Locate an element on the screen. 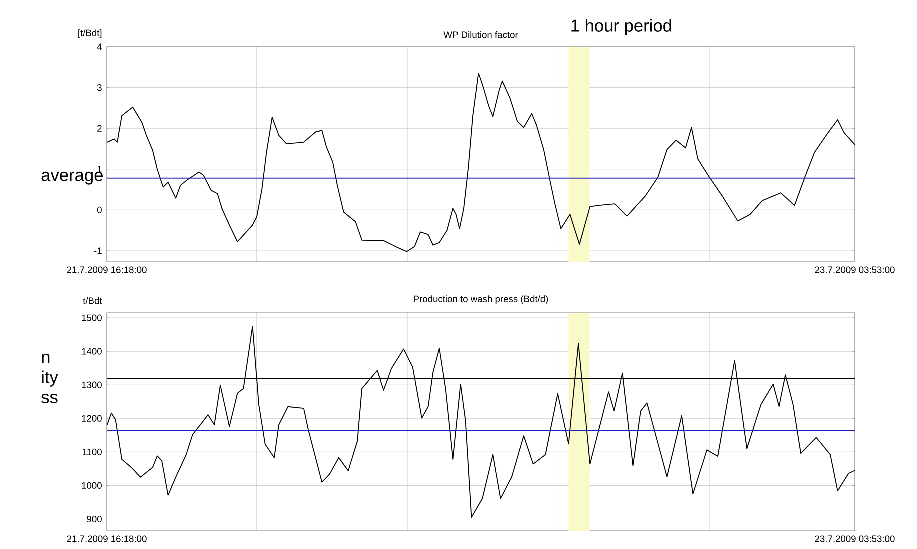 The width and height of the screenshot is (917, 549). y-tick-label: 1000 is located at coordinates (92, 486).